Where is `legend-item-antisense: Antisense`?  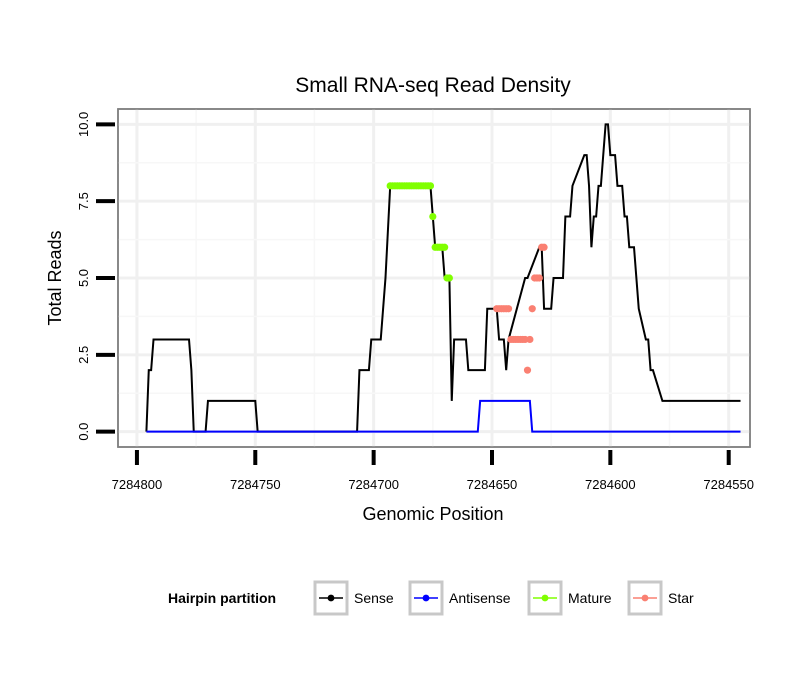
legend-item-antisense: Antisense is located at coordinates (459, 598).